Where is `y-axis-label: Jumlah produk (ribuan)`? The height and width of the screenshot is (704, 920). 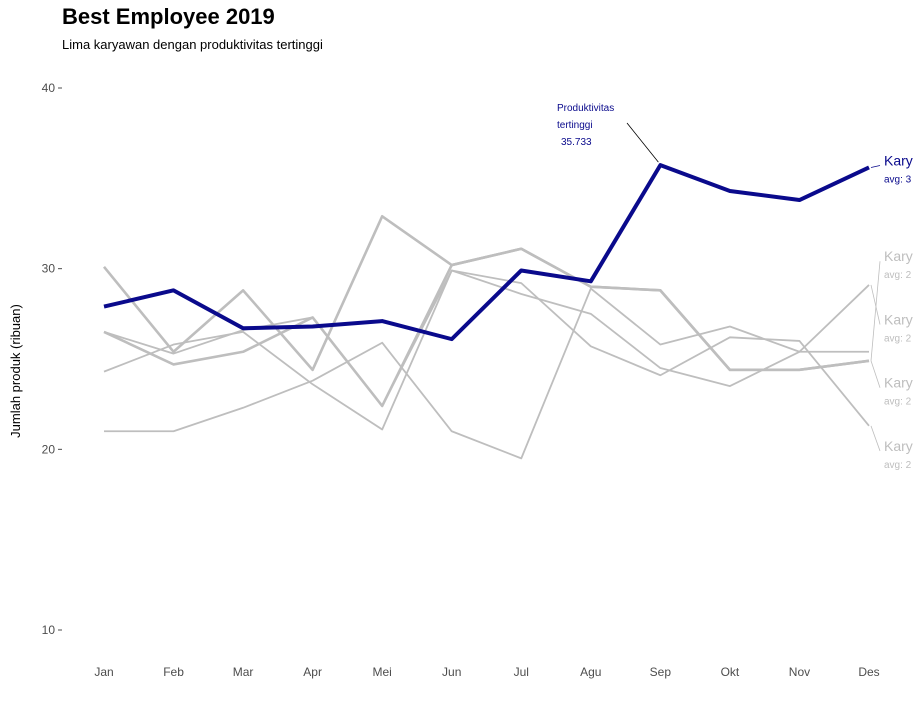 y-axis-label: Jumlah produk (ribuan) is located at coordinates (15, 371).